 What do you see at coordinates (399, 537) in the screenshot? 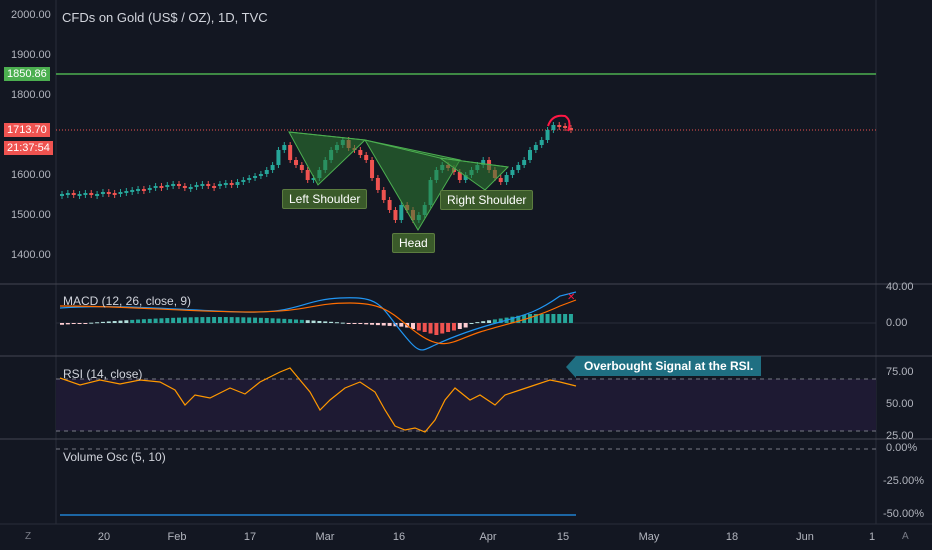
I see `time-label-16: 16` at bounding box center [399, 537].